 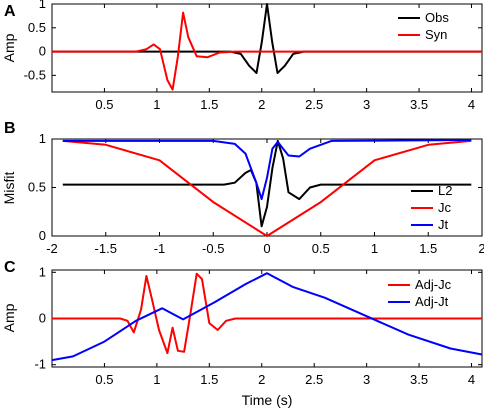 What do you see at coordinates (445, 190) in the screenshot?
I see `legend-entry: L2` at bounding box center [445, 190].